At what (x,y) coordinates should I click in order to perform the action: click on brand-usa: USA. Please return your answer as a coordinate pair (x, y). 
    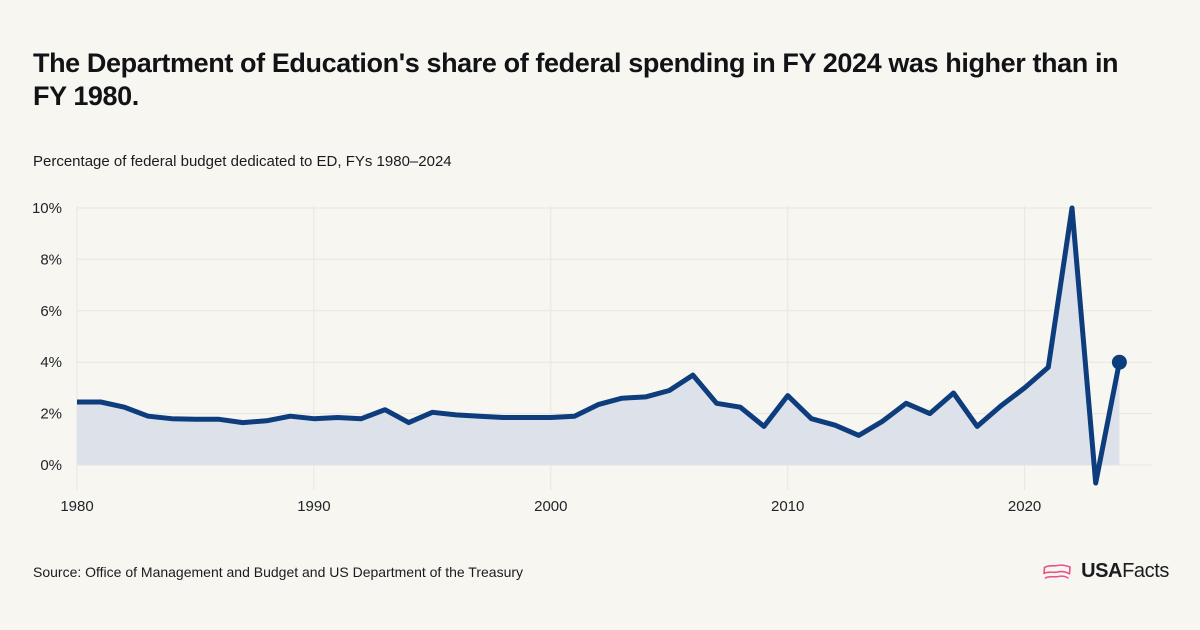
    Looking at the image, I should click on (1102, 570).